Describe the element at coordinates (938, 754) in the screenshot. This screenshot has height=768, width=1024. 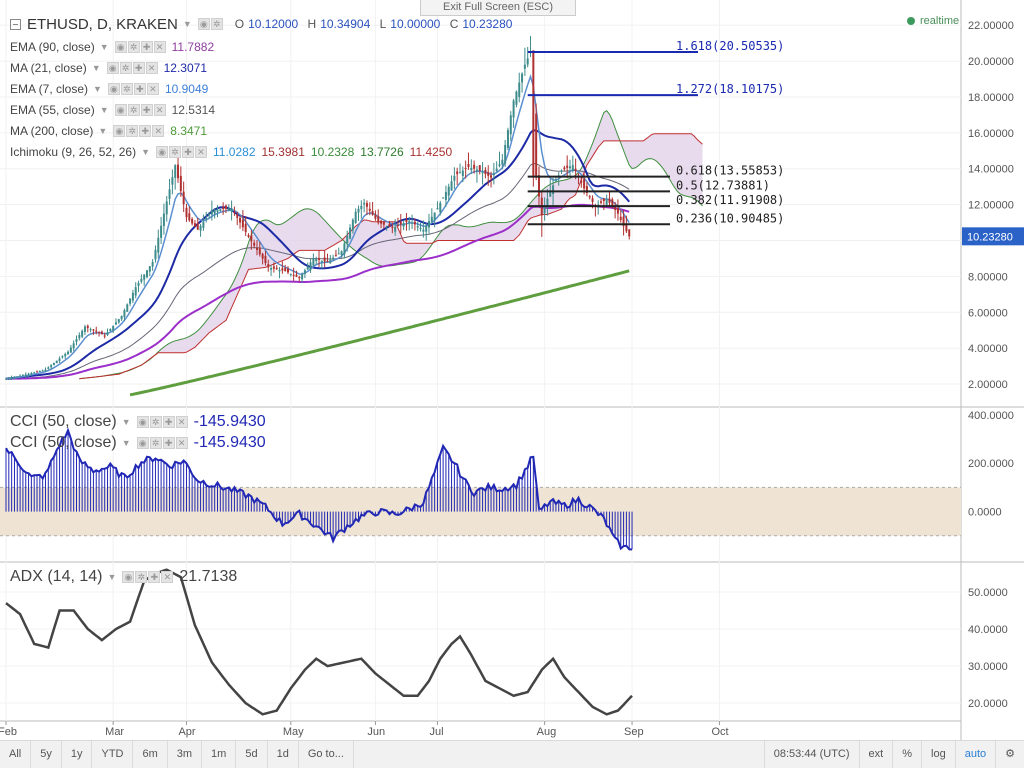
I see `log-toggle: log` at that location.